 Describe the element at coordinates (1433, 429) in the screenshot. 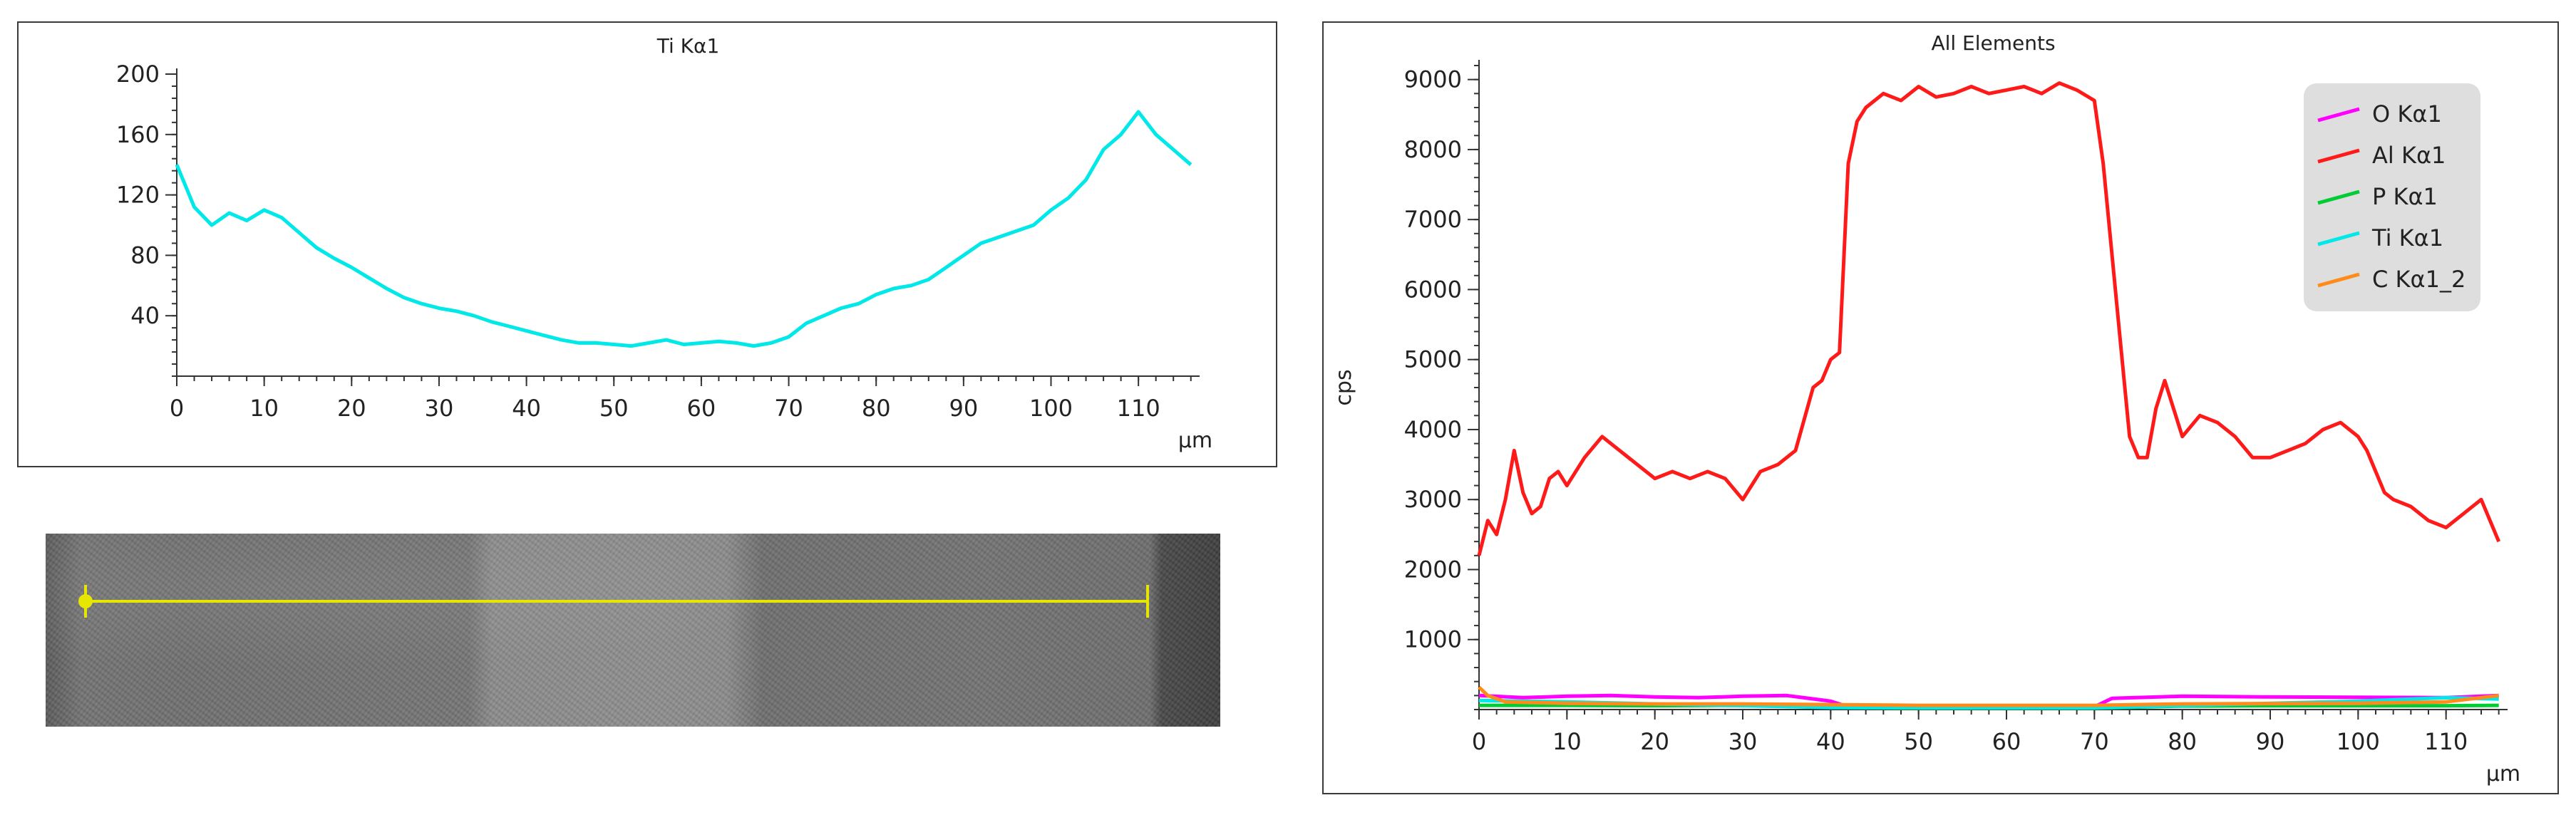

I see `y-tick-label: 4000` at that location.